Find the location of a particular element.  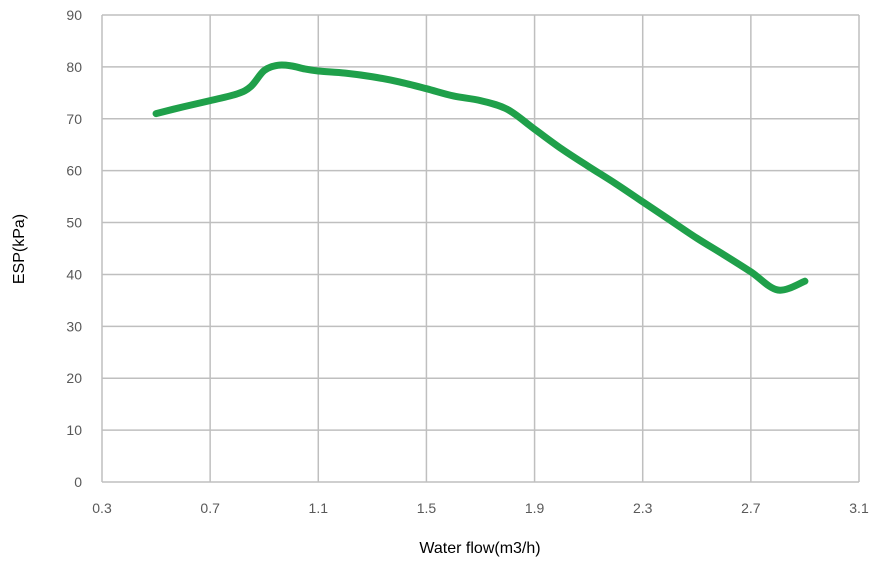

y-tick-label: 20 is located at coordinates (74, 378).